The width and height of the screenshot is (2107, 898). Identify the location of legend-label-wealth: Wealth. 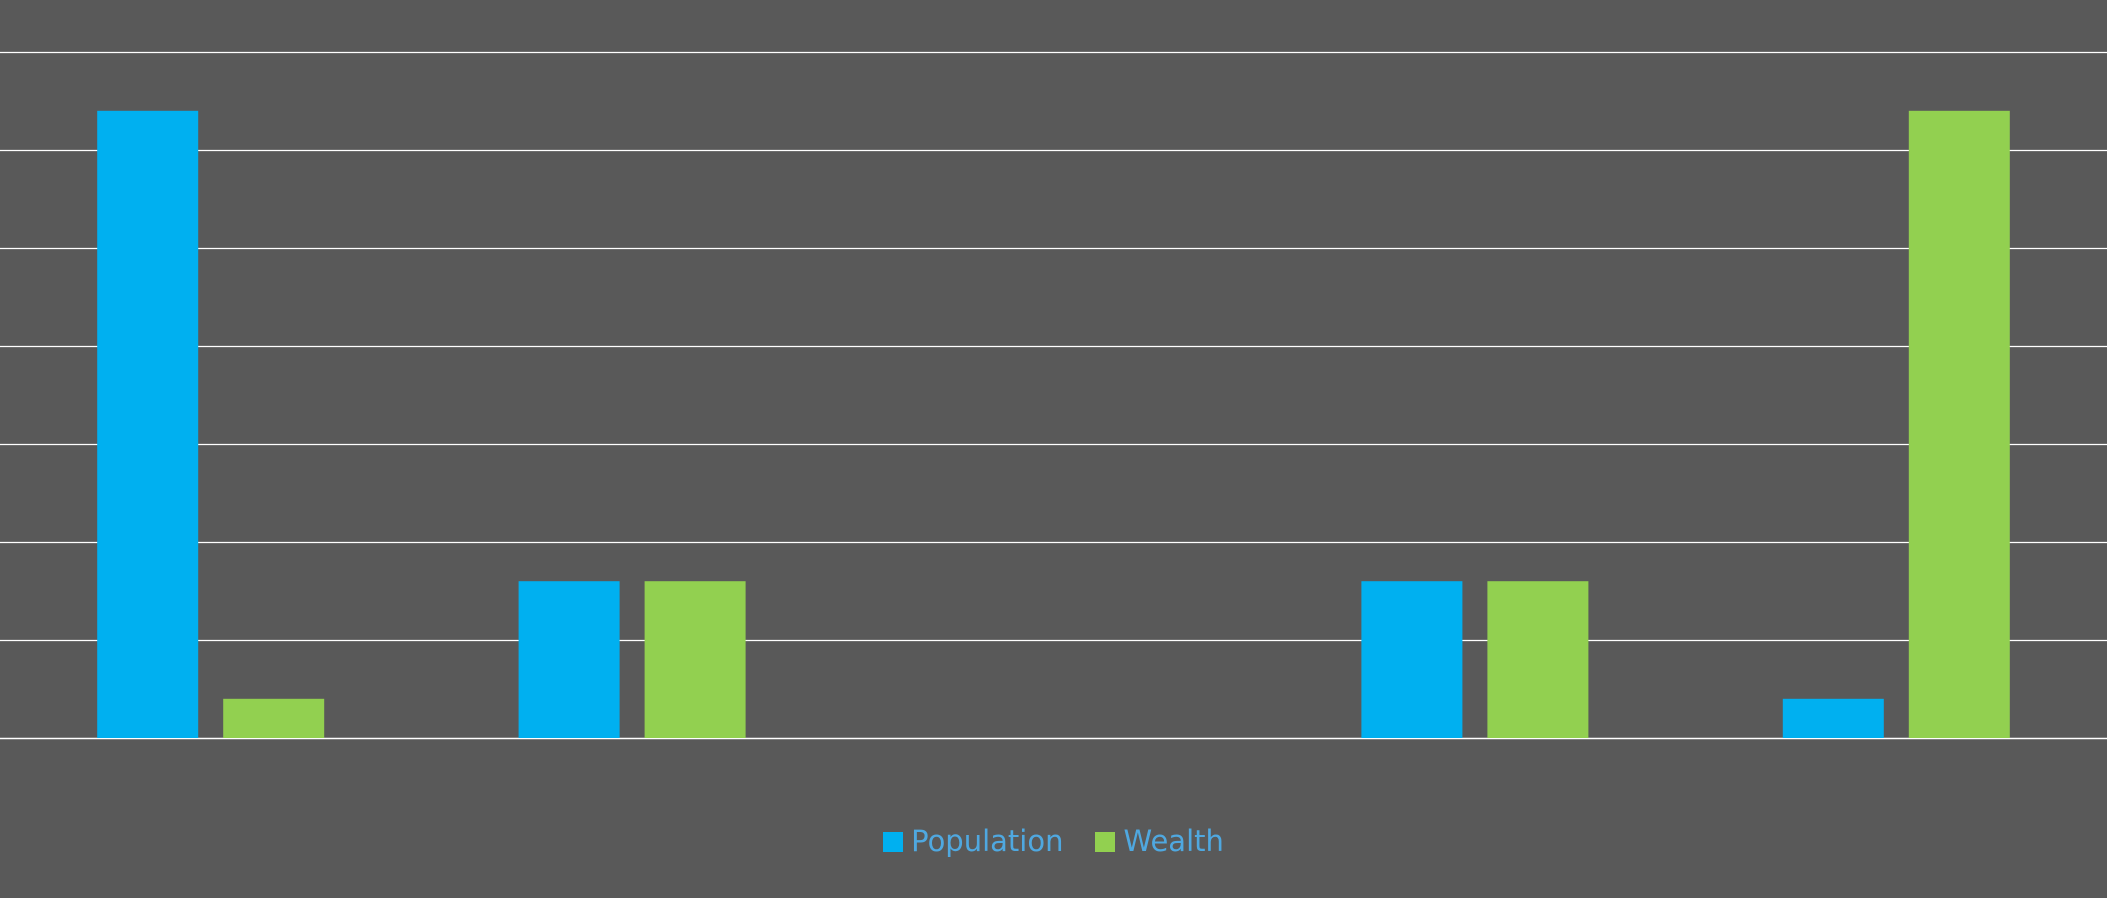
(1173, 841).